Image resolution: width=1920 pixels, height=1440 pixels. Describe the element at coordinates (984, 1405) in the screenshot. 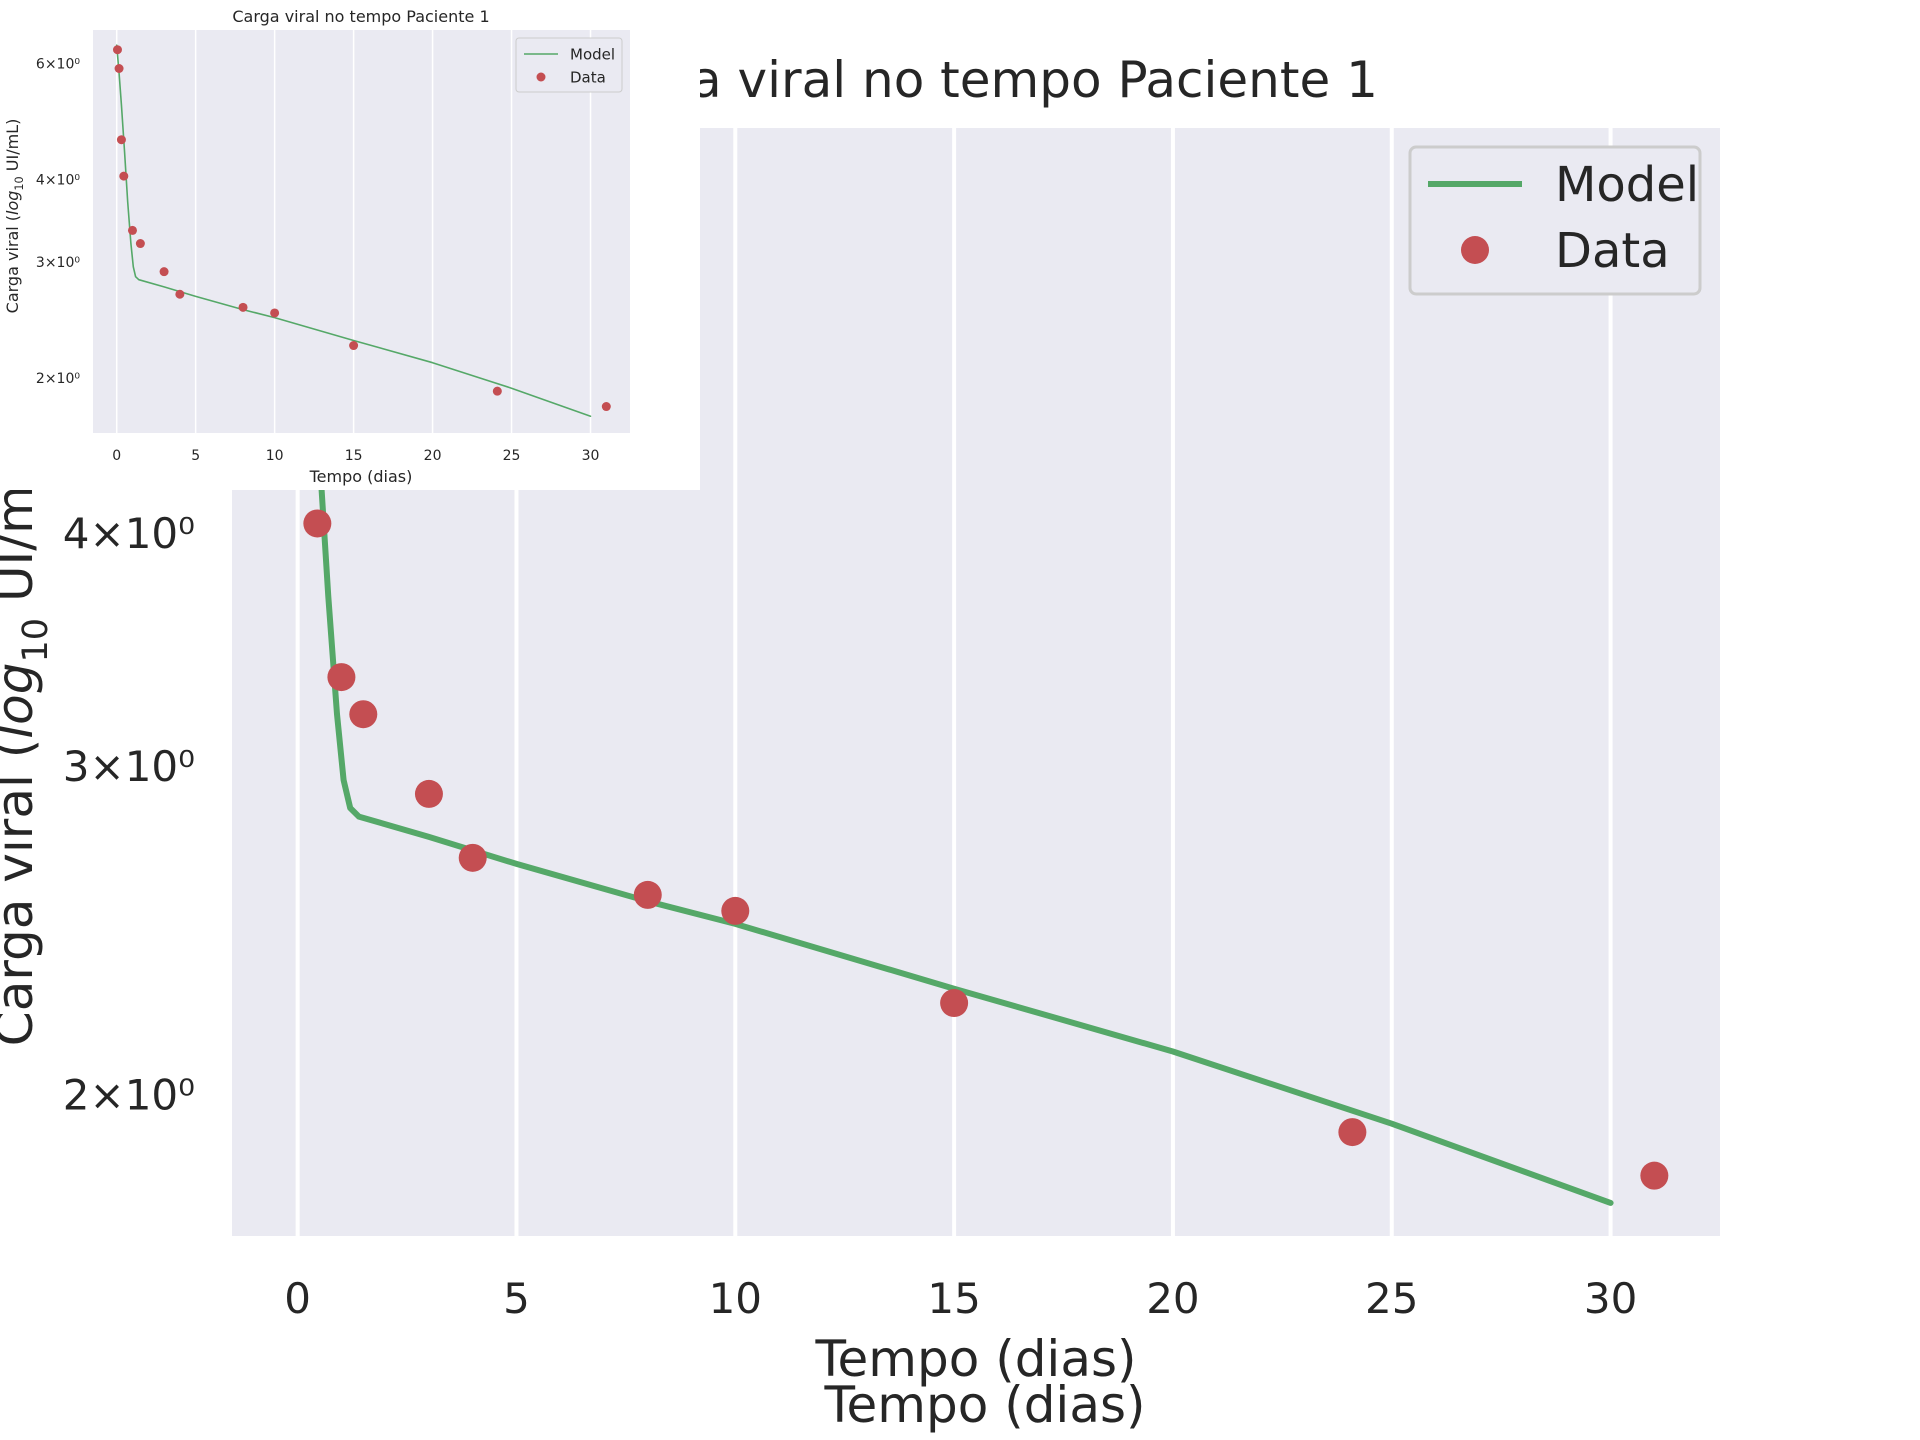

I see `x-axis-label-repeat: Tempo (dias)` at that location.